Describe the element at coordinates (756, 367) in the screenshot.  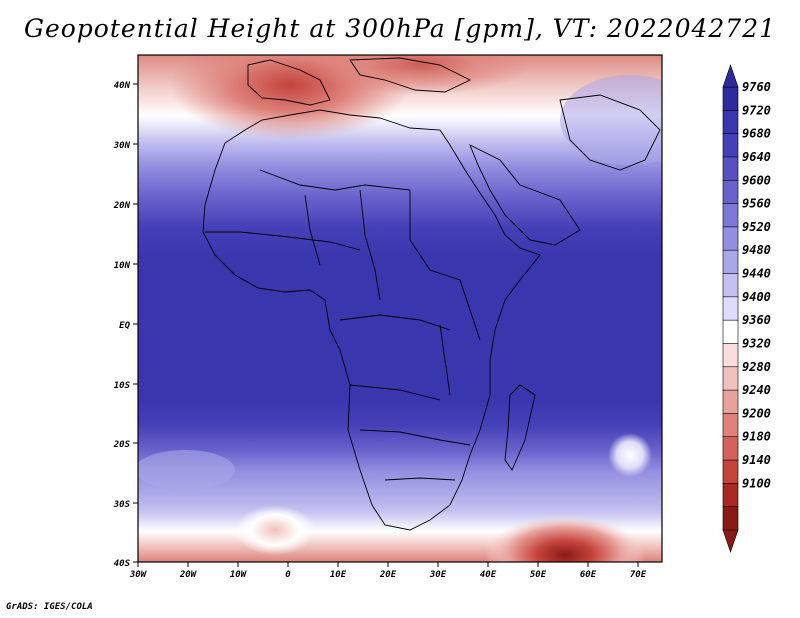
I see `colorbar-level-label: 9280` at that location.